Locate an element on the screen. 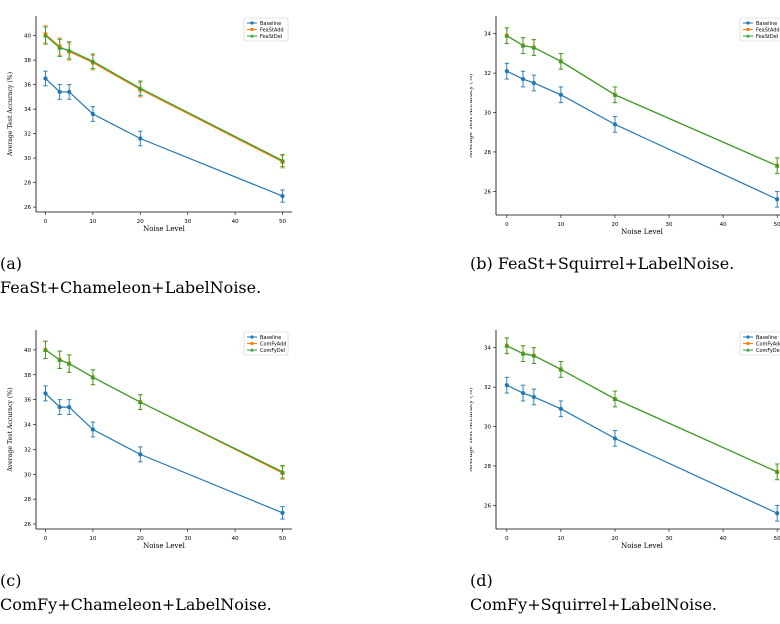  panel-label-a: (a) is located at coordinates (11, 263).